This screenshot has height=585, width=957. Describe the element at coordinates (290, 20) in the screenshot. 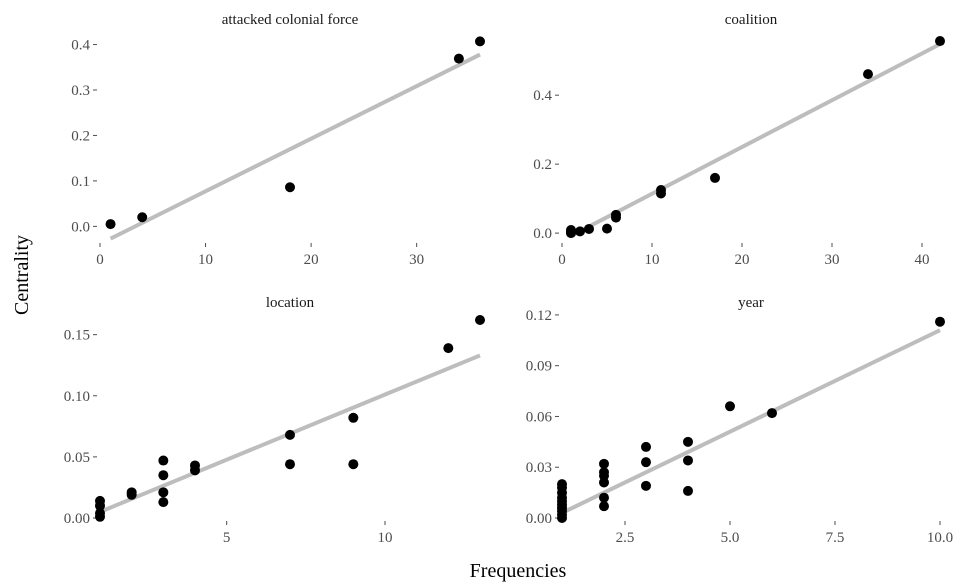

I see `panel-title: attacked colonial force` at that location.